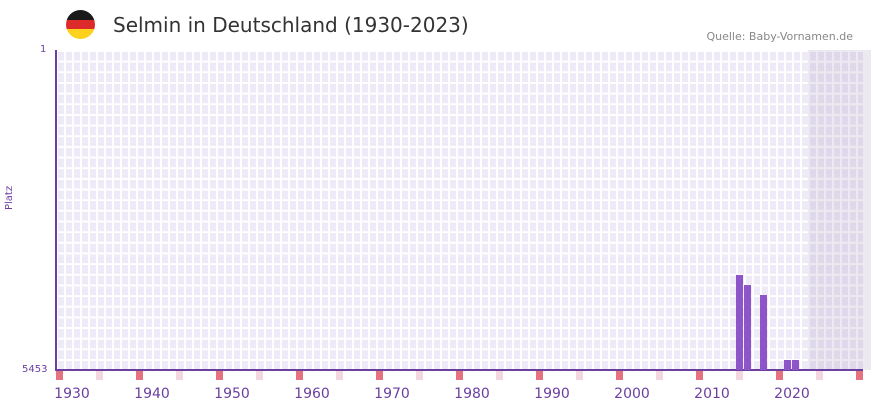 This screenshot has height=412, width=873. Describe the element at coordinates (739, 322) in the screenshot. I see `bar-2013` at that location.